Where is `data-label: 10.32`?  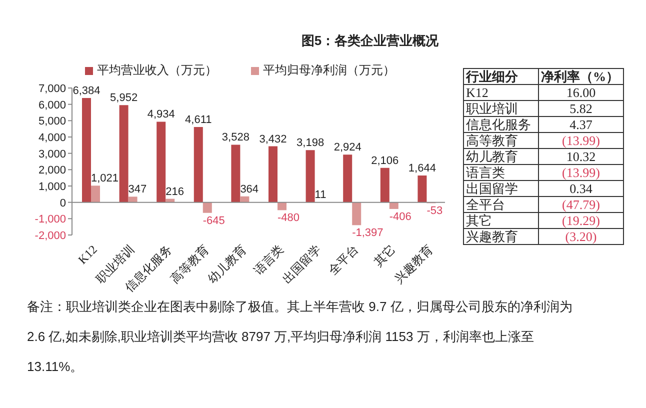 data-label: 10.32 is located at coordinates (581, 156).